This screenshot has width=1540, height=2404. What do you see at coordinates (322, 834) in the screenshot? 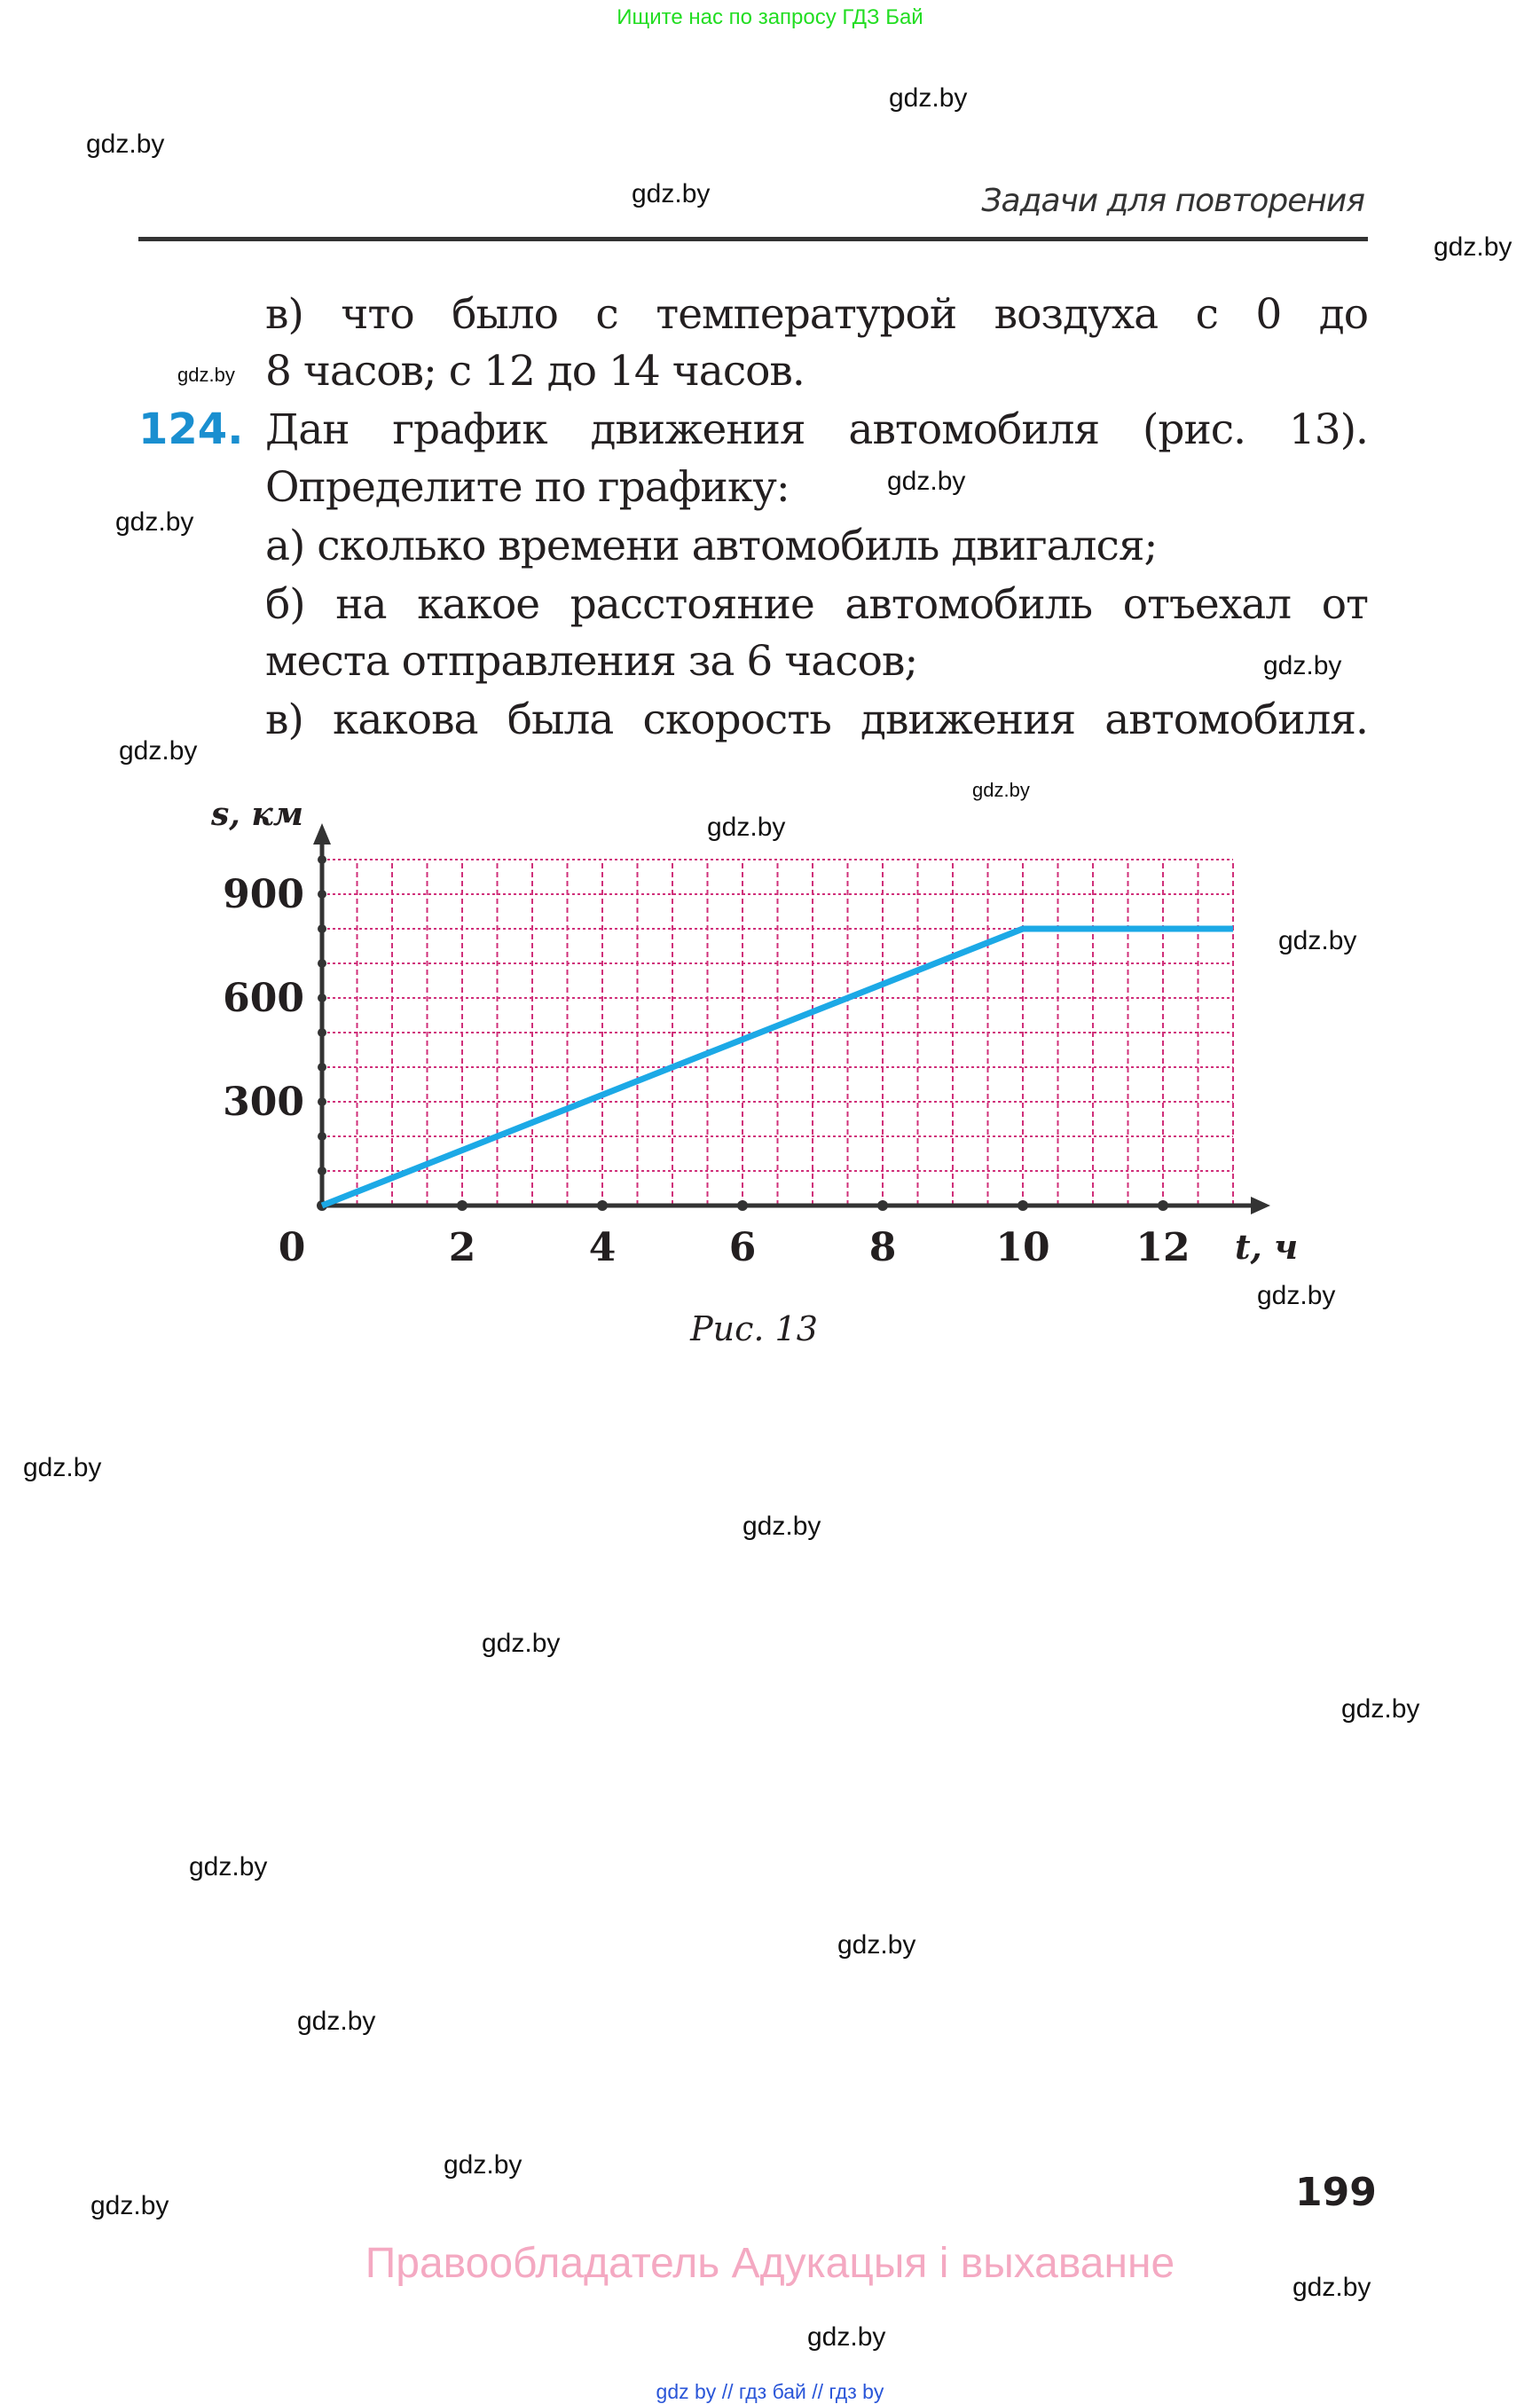
I see `y-axis-arrow-icon` at bounding box center [322, 834].